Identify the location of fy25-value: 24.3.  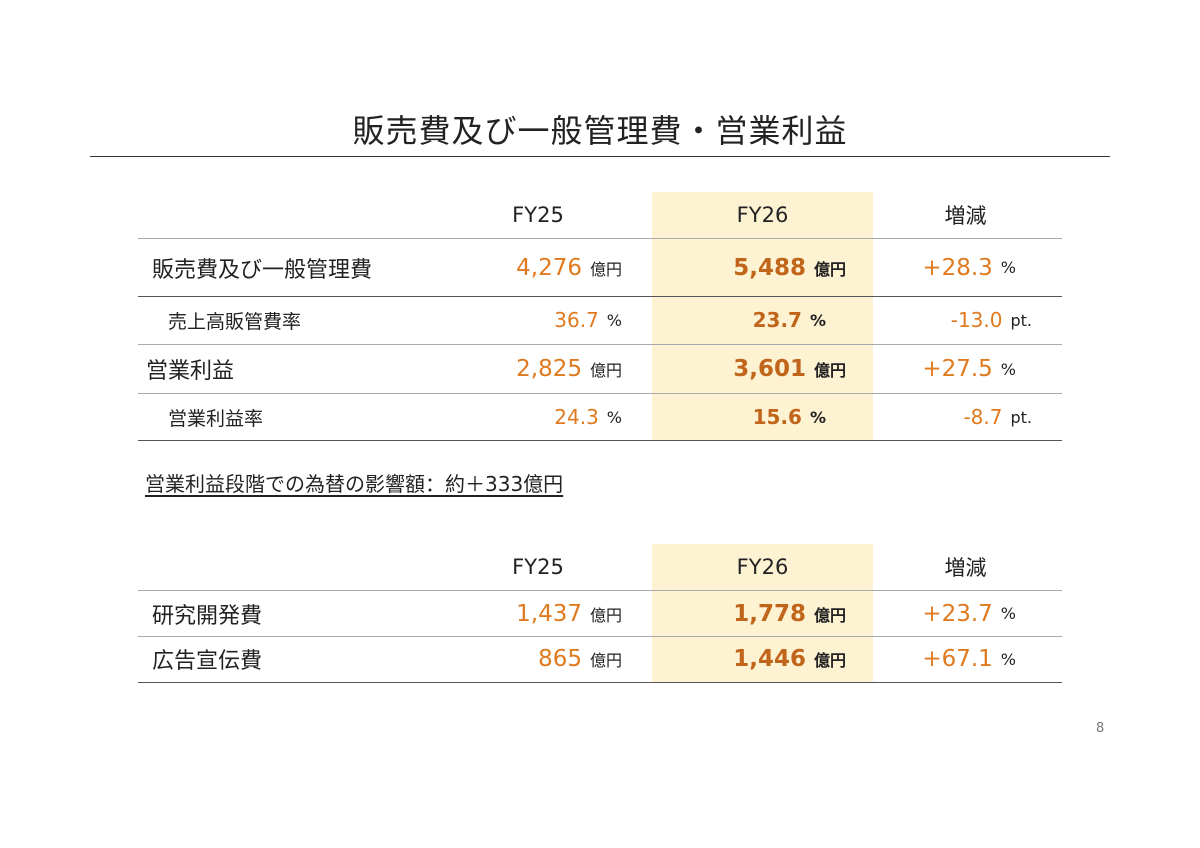
(576, 417).